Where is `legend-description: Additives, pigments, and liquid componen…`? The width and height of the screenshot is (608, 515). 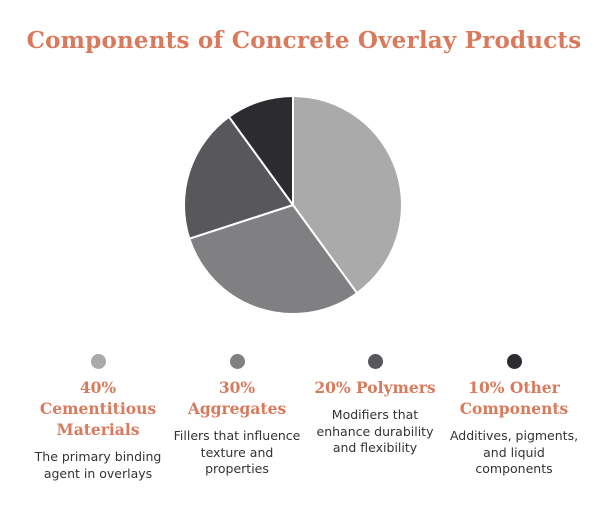 legend-description: Additives, pigments, and liquid componen… is located at coordinates (514, 452).